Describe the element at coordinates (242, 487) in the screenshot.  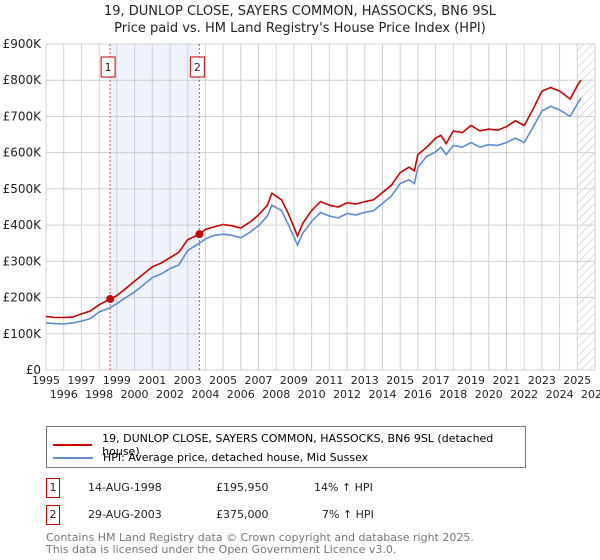
I see `sale-price: £195,950` at that location.